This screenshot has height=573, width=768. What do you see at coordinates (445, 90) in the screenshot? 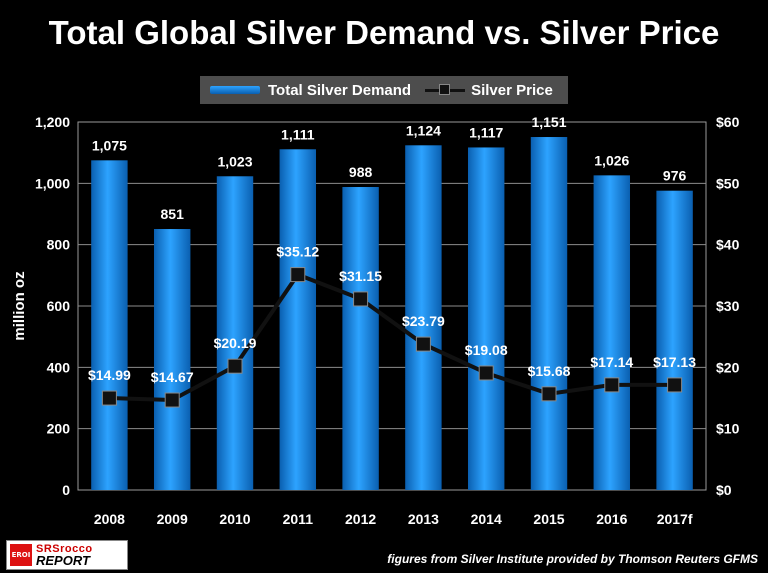
I see `legend-swatch-price` at bounding box center [445, 90].